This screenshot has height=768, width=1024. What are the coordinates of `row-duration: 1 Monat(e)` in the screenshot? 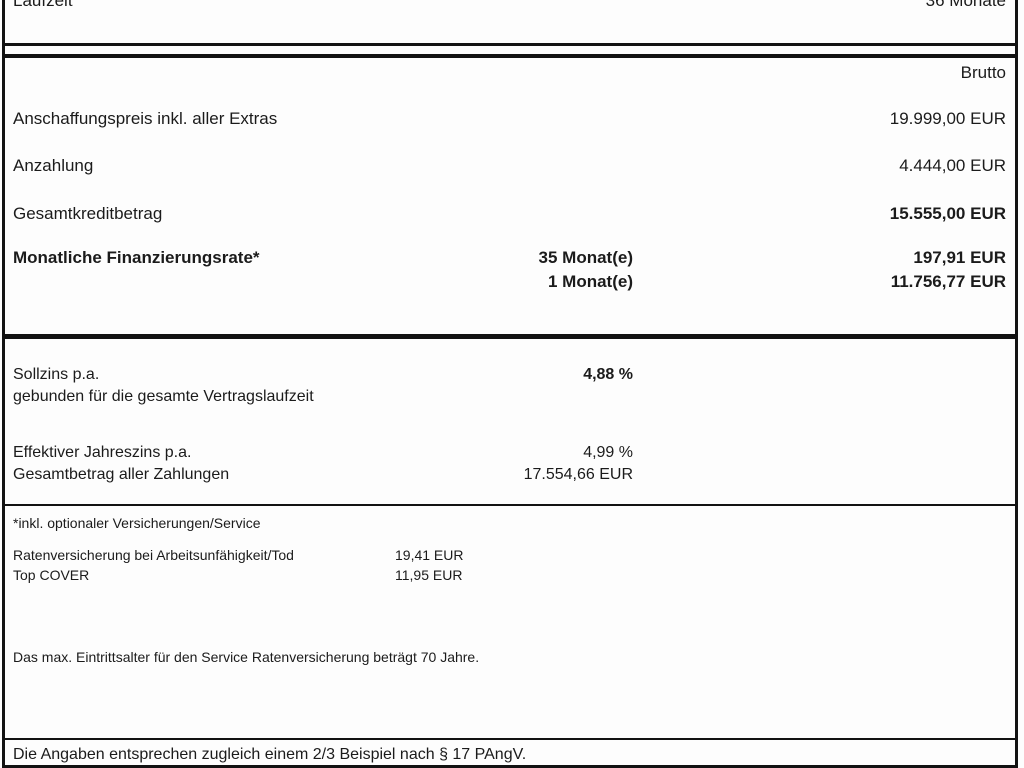 It's located at (590, 281).